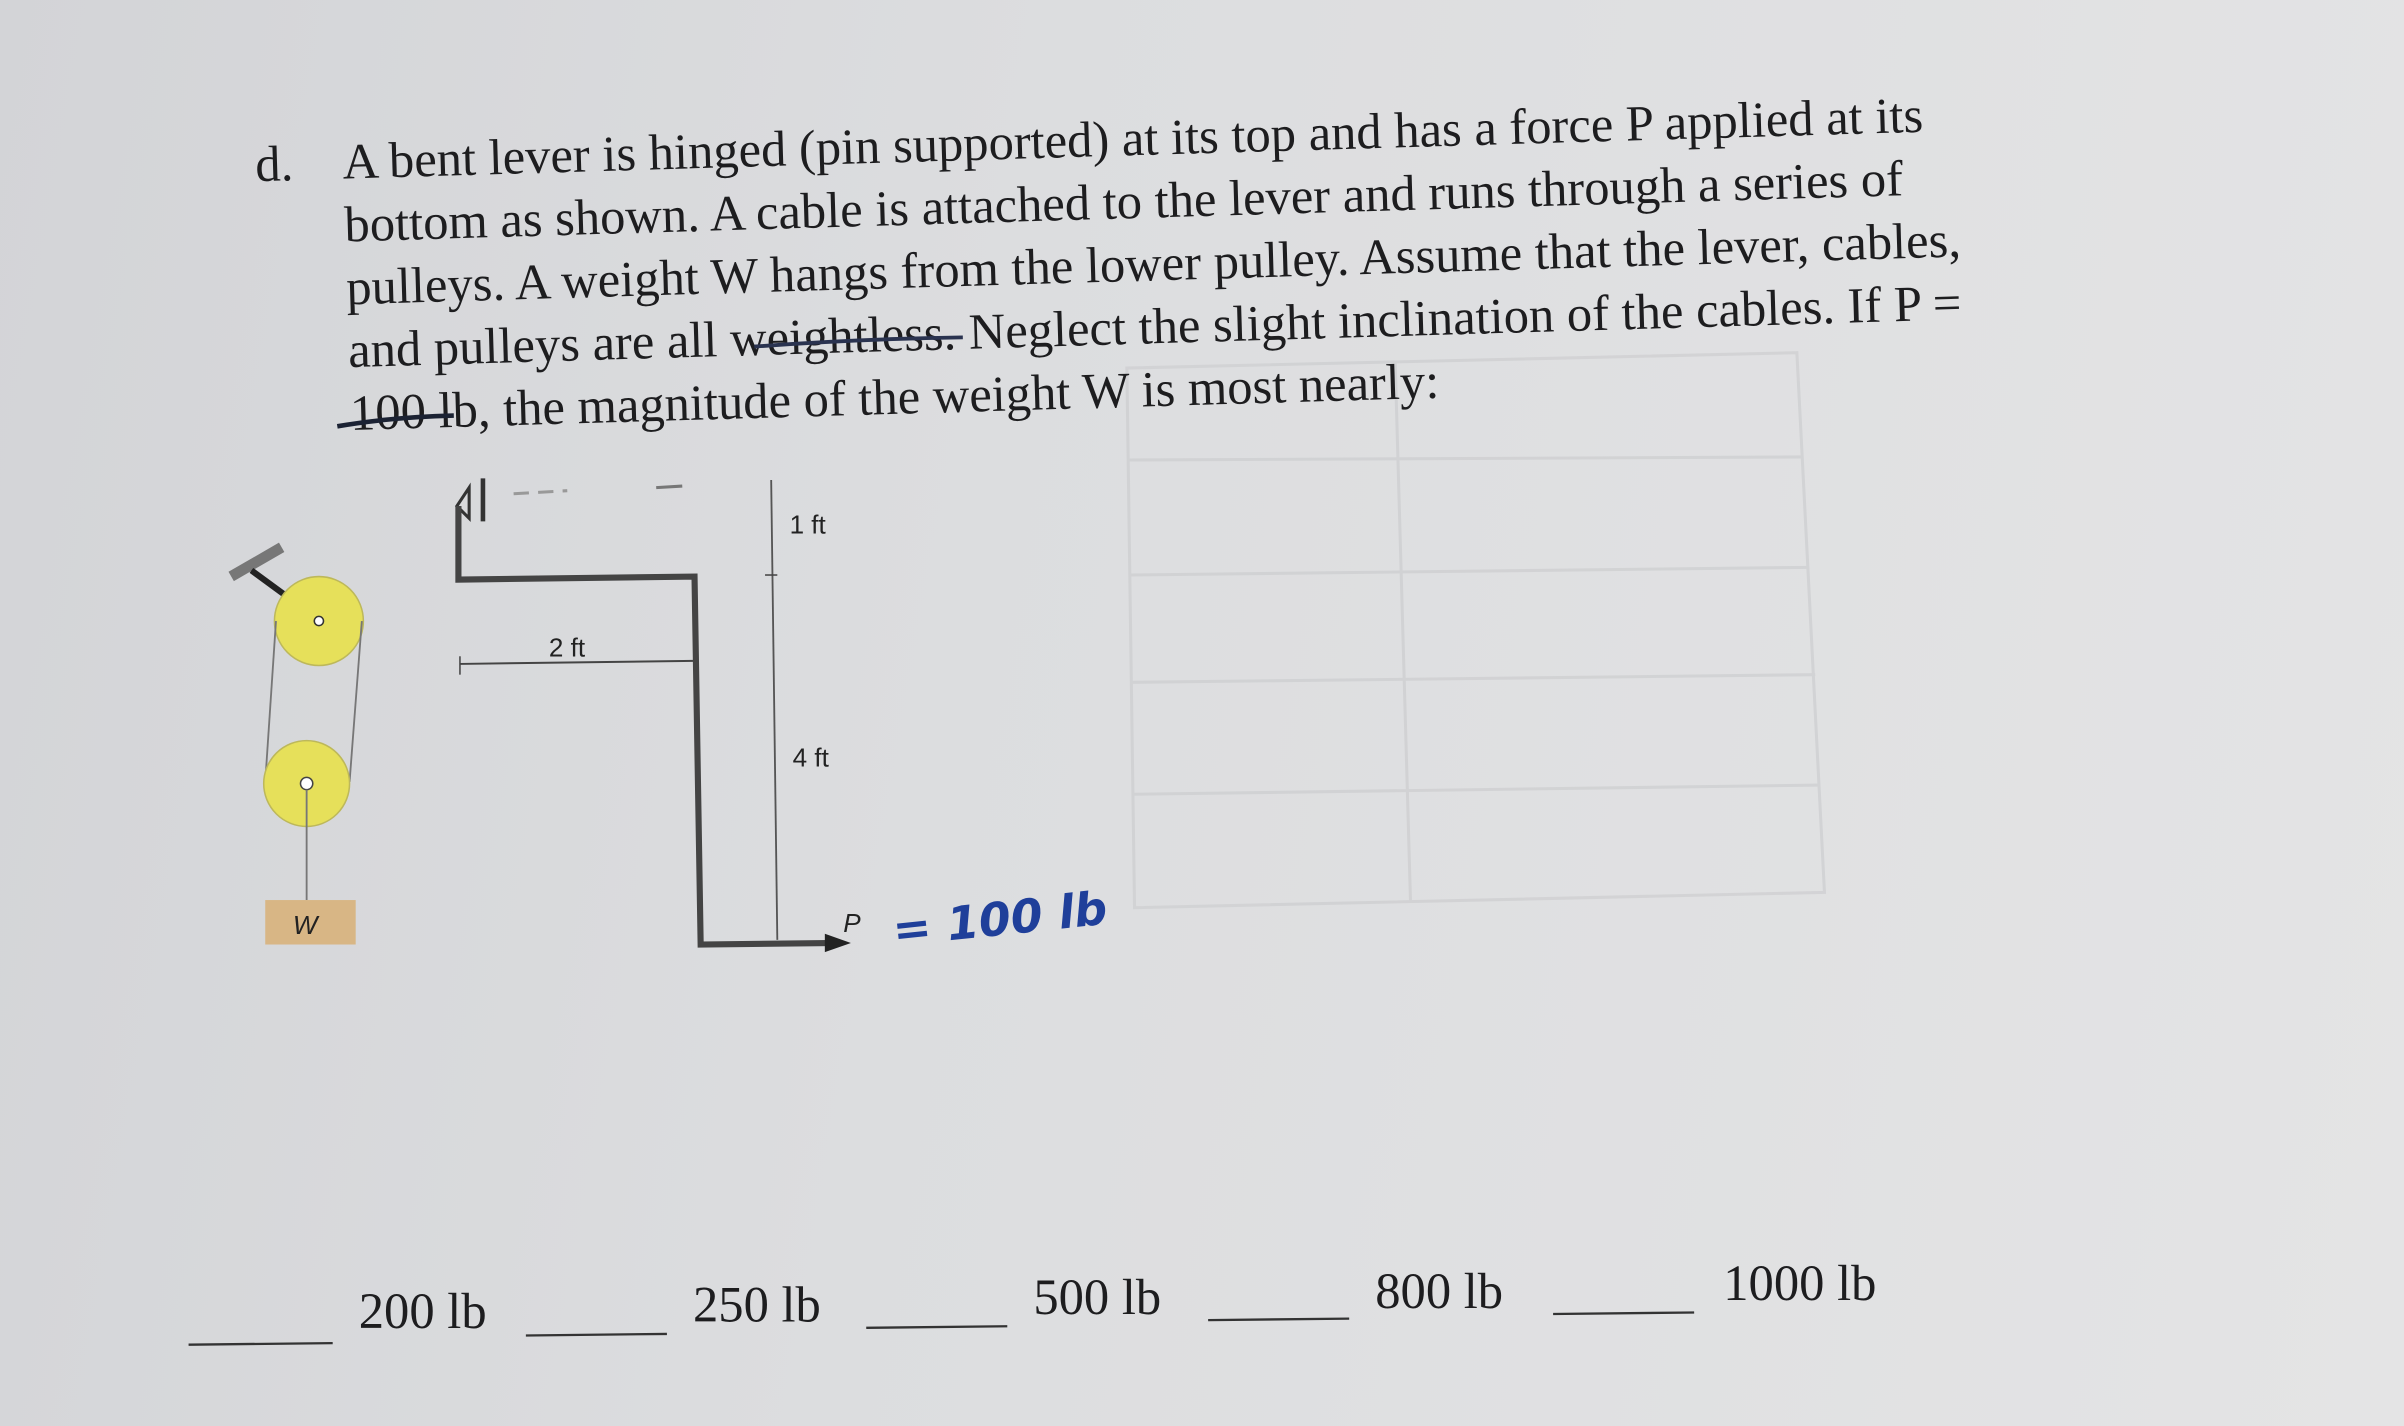  Describe the element at coordinates (274, 163) in the screenshot. I see `question-label: d.` at that location.